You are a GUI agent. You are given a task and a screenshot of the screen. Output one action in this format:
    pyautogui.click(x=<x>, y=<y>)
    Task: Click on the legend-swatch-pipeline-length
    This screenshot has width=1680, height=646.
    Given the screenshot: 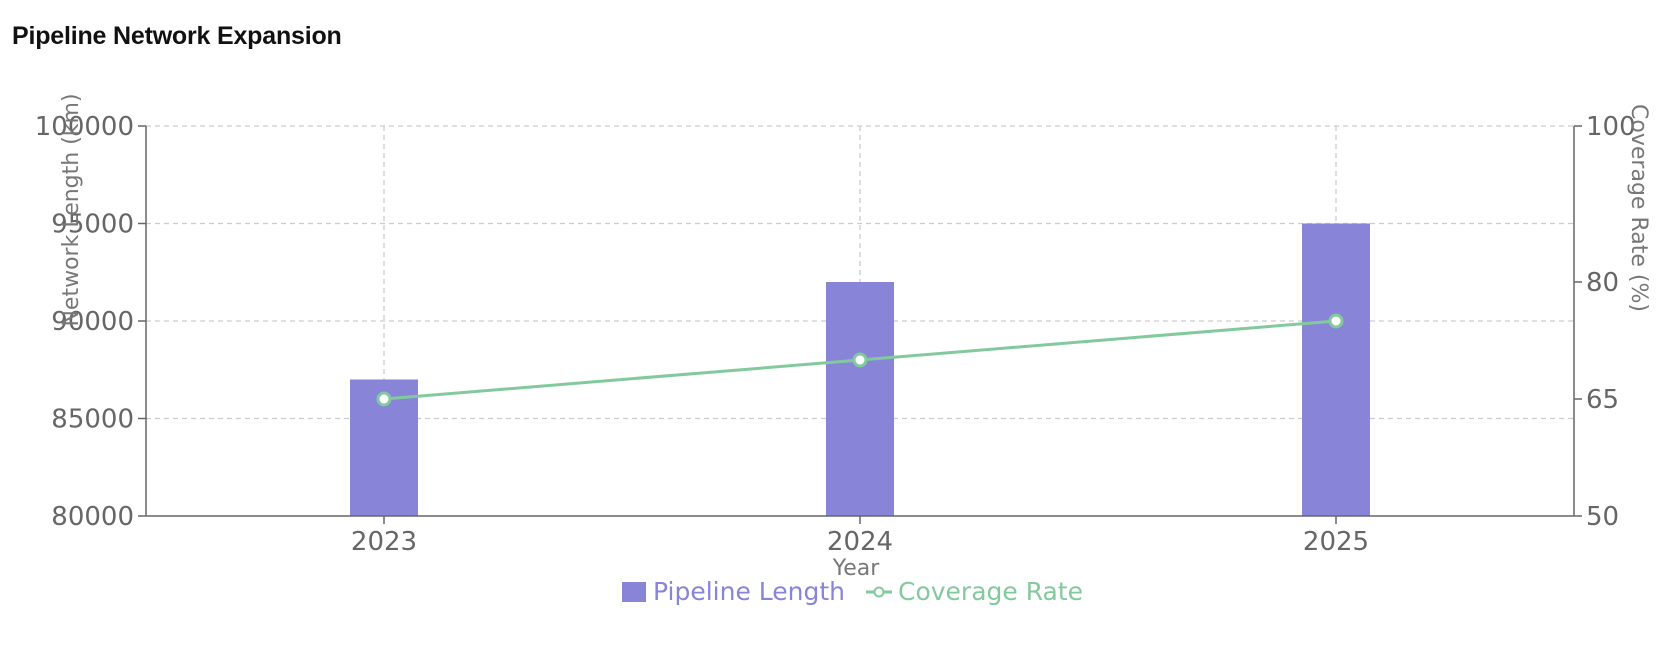 What is the action you would take?
    pyautogui.click(x=634, y=592)
    